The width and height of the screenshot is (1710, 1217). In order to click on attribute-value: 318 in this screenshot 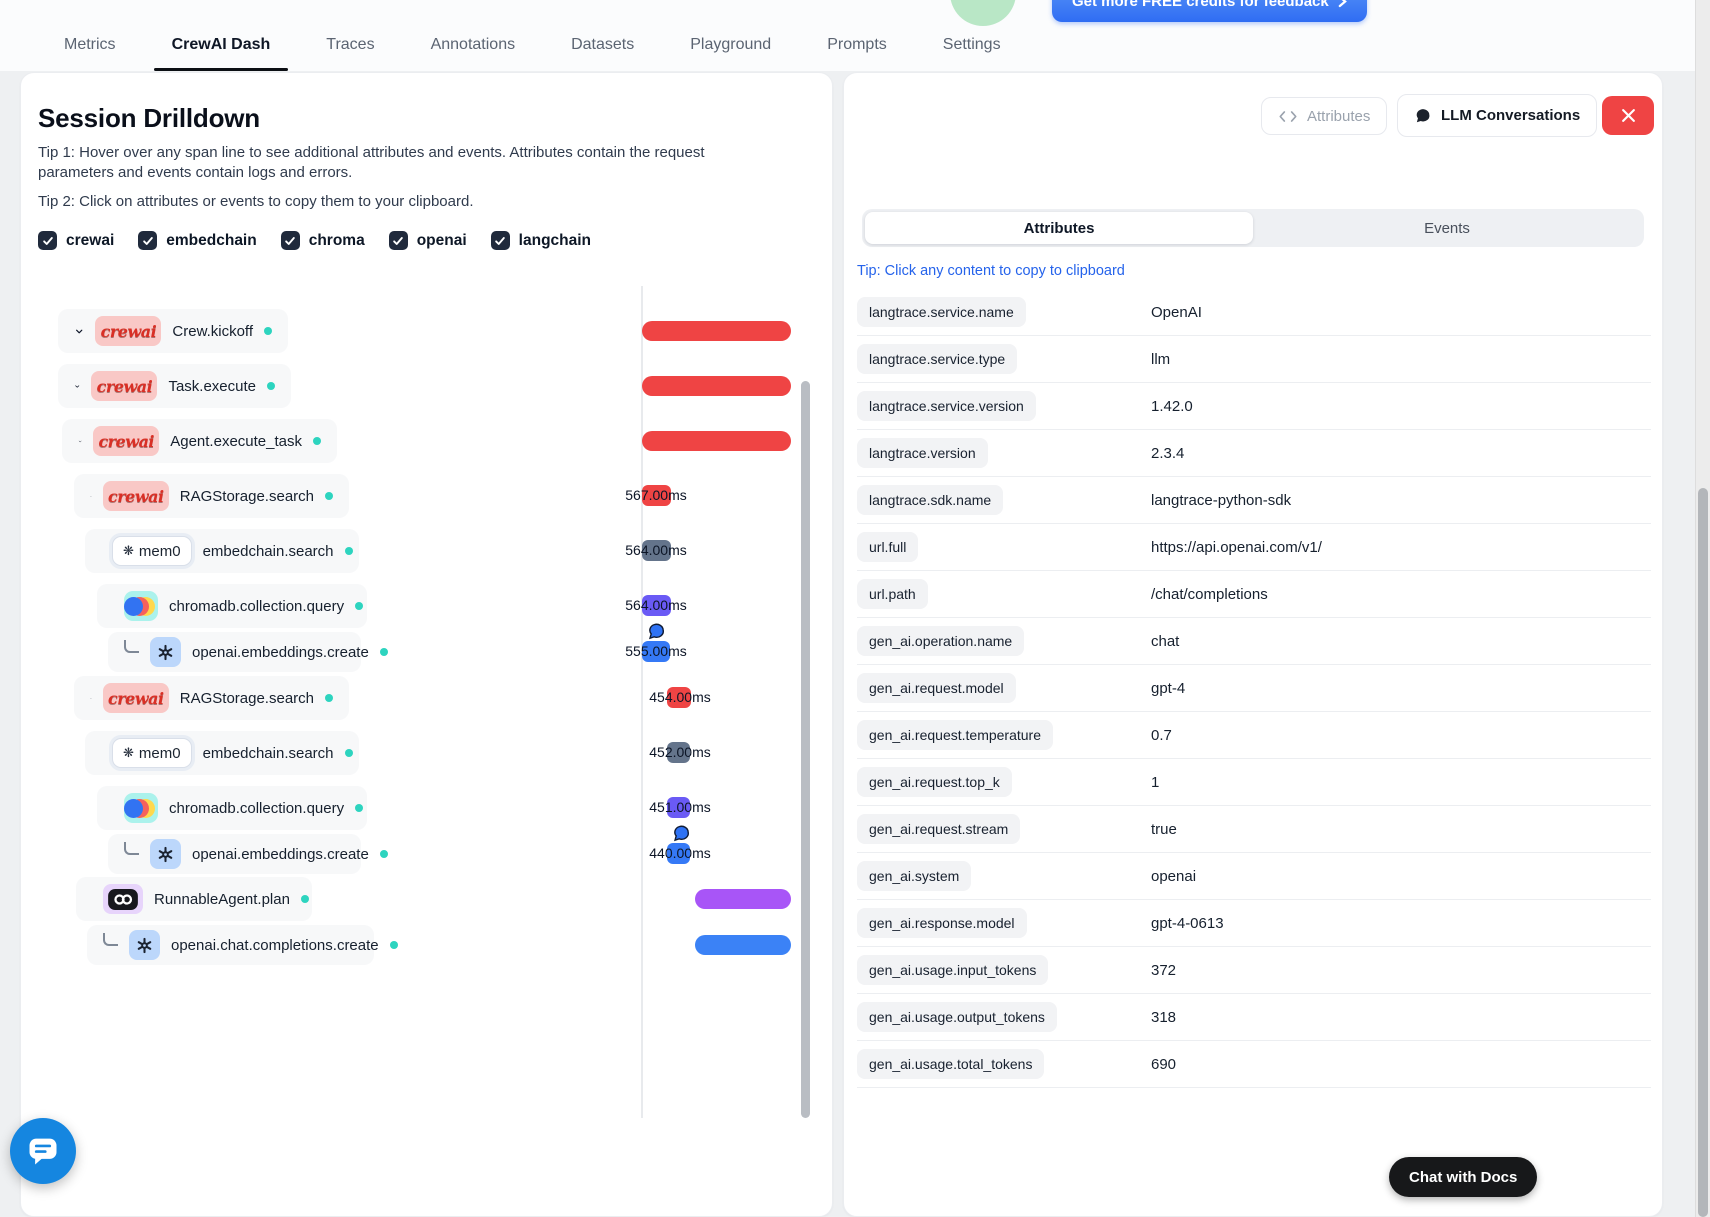, I will do `click(1164, 1017)`.